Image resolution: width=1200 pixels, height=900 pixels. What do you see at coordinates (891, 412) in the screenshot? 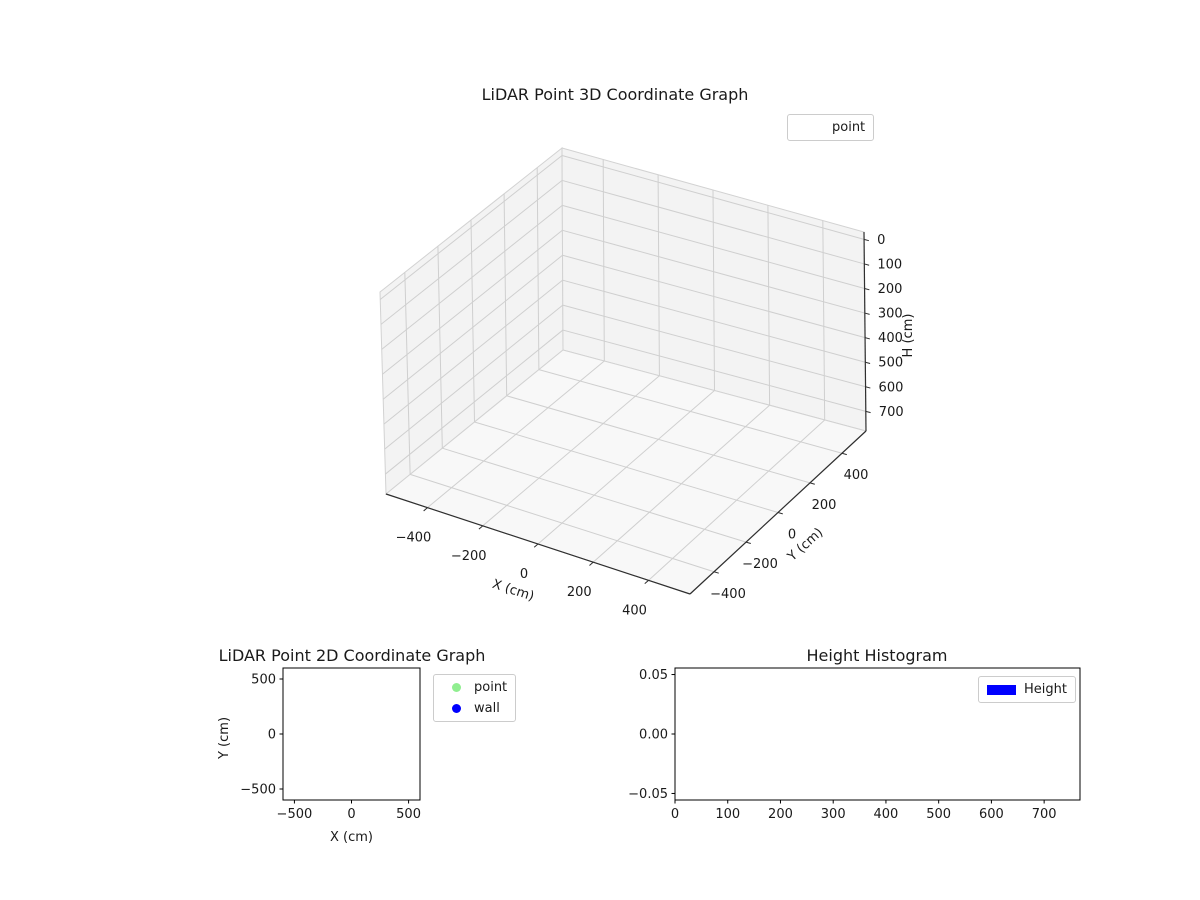
I see `z-tick-label: 700` at bounding box center [891, 412].